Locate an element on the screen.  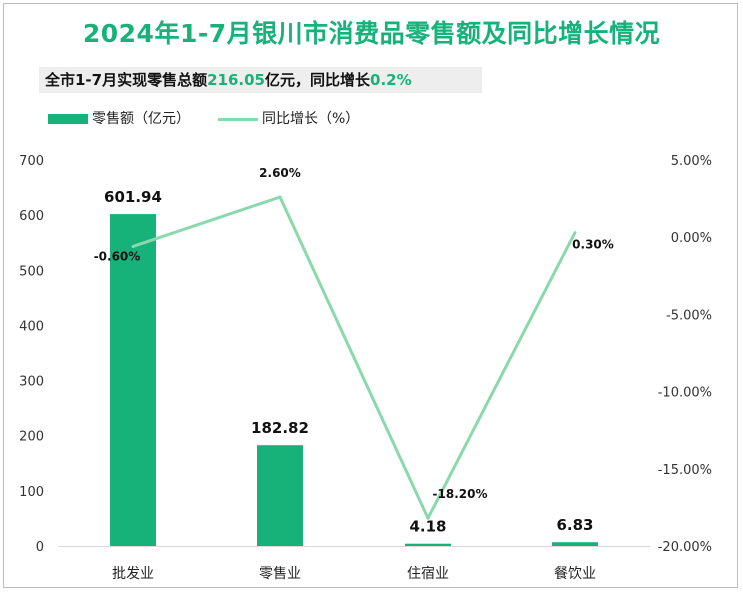
growth-data-label: 2.60% is located at coordinates (280, 173).